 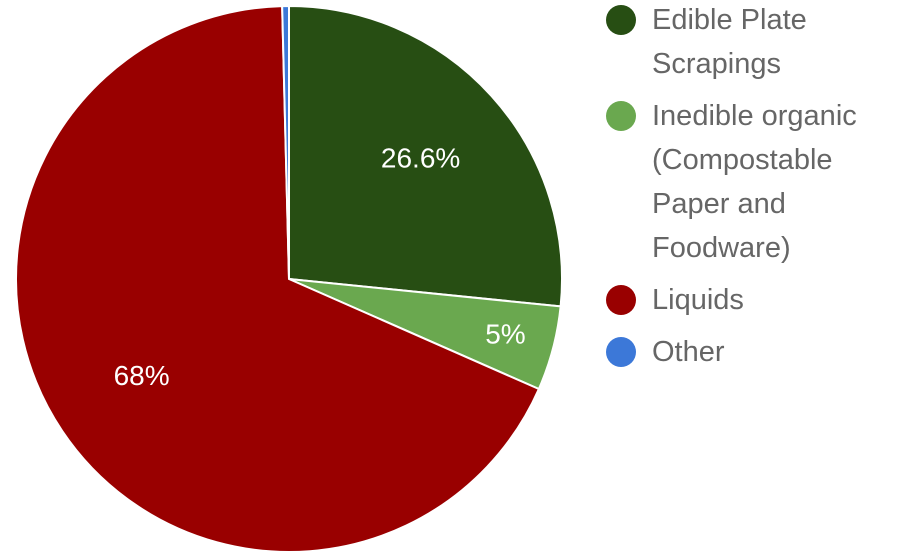 I want to click on pie-slice-label: 26.6%, so click(x=420, y=157).